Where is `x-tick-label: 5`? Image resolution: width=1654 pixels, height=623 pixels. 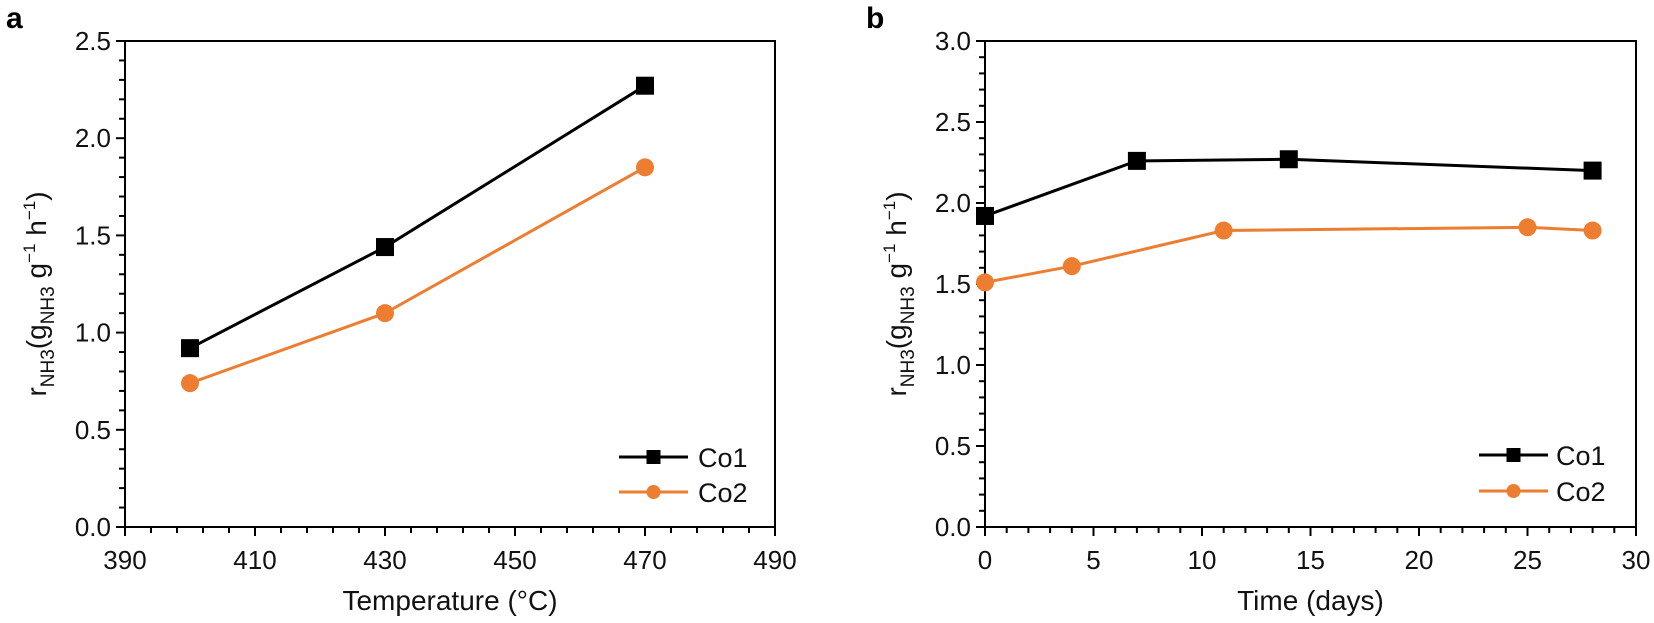 x-tick-label: 5 is located at coordinates (1093, 560).